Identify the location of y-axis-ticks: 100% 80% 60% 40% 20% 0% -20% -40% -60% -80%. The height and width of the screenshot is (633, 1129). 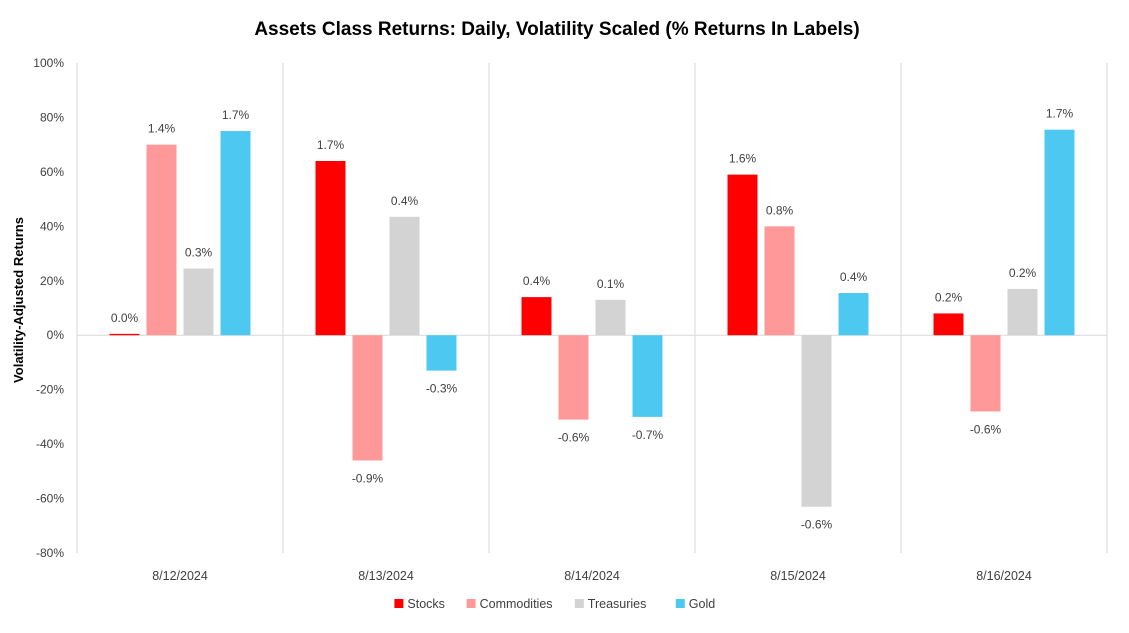
(48, 308).